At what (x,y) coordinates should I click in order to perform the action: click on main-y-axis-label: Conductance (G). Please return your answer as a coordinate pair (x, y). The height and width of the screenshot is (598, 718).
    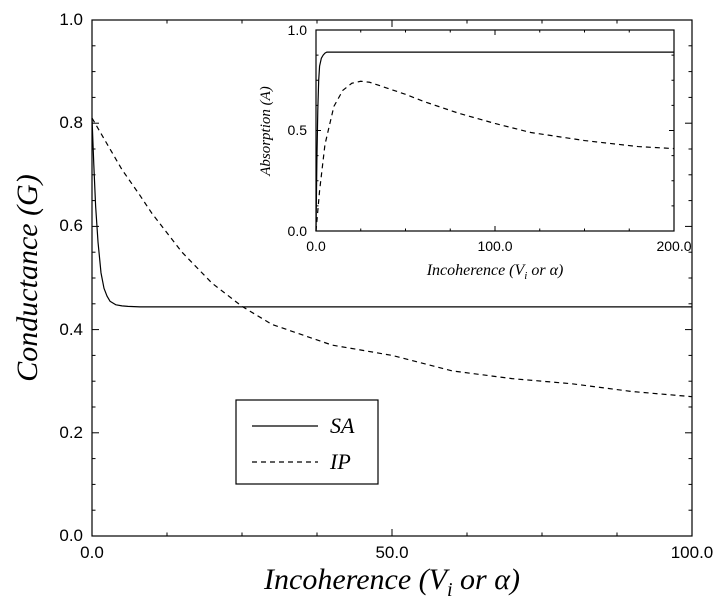
    Looking at the image, I should click on (27, 277).